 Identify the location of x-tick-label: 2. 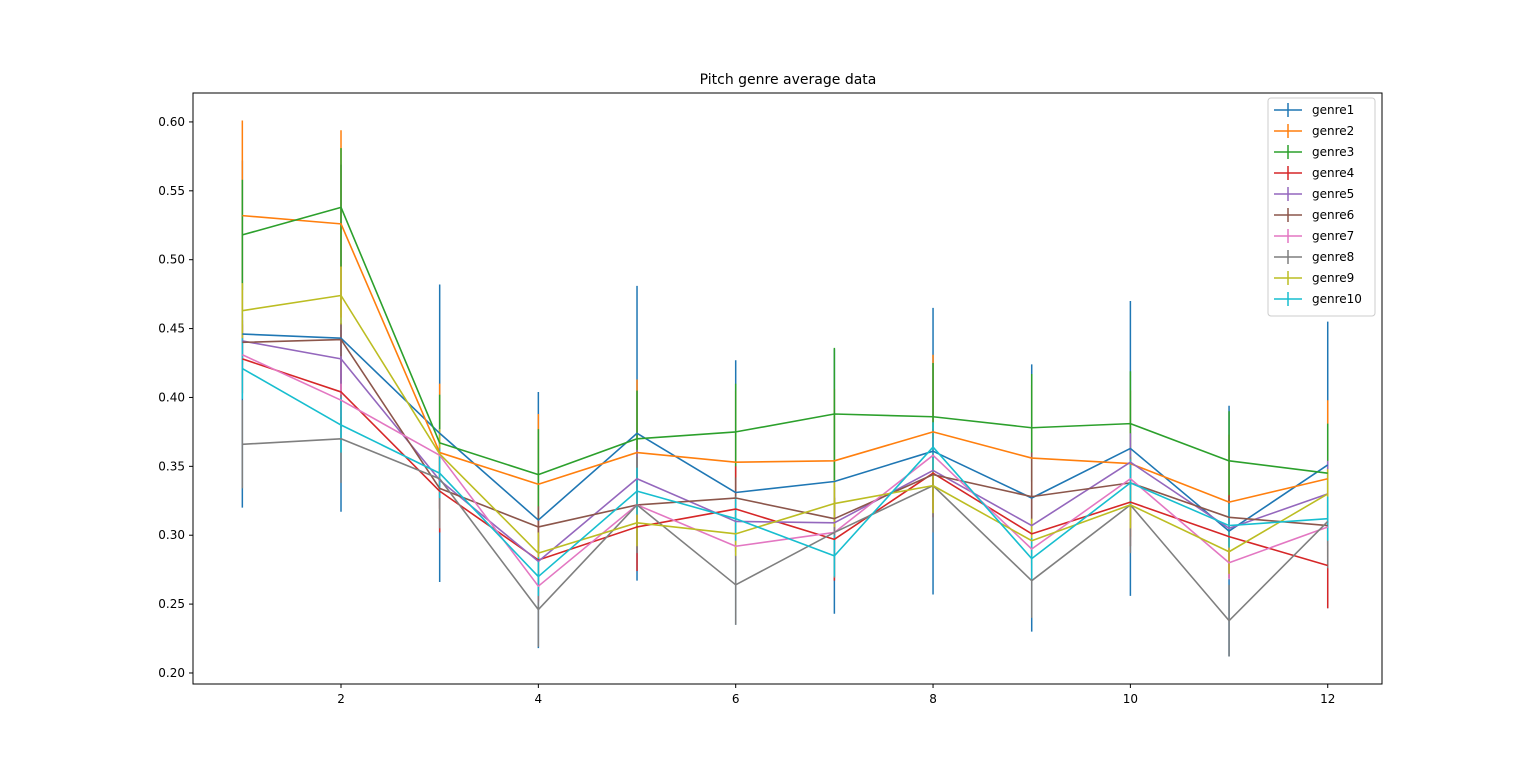
(341, 699).